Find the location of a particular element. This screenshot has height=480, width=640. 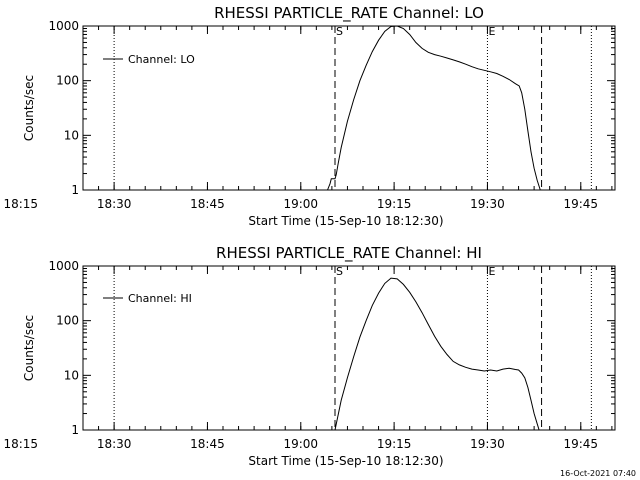

chart-title: RHESSI PARTICLE_RATE Channel: HI is located at coordinates (349, 253).